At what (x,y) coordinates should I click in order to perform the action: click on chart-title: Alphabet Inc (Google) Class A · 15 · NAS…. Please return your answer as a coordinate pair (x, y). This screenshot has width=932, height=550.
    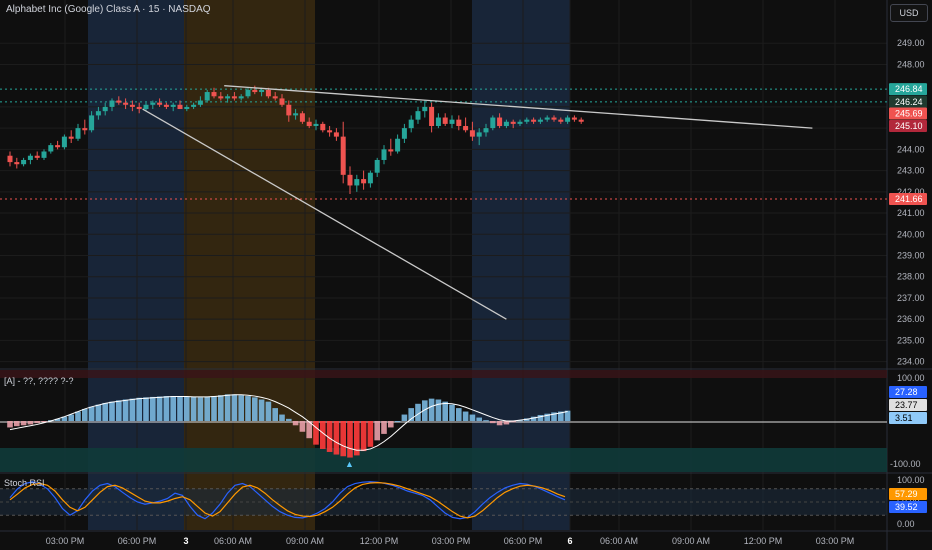
    Looking at the image, I should click on (108, 9).